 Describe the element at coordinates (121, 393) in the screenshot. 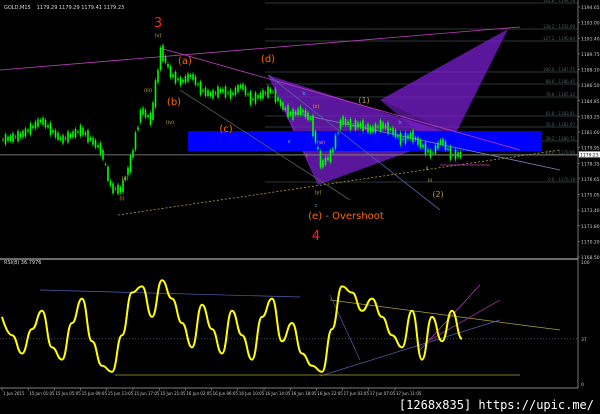

I see `time-tick-label: 15 Jun 13:05` at that location.